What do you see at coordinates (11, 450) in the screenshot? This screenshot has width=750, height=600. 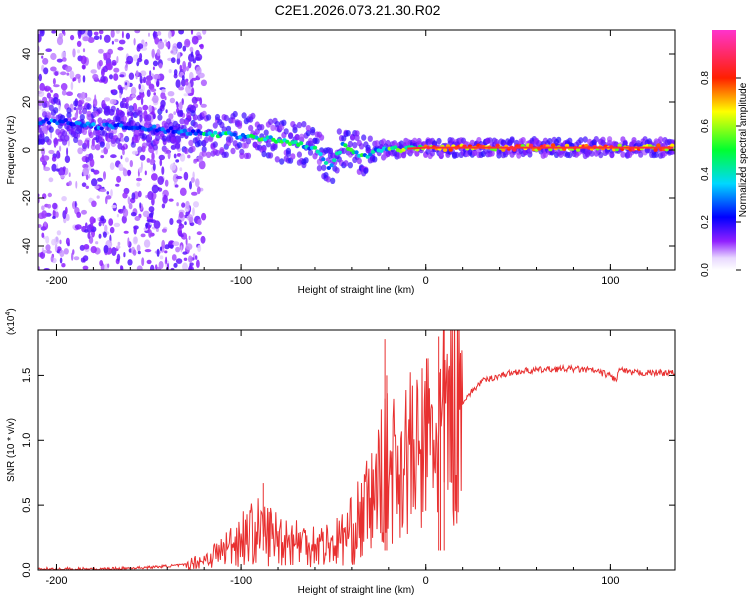 I see `bottom-y-axis-label: SNR (10 * v/v)` at bounding box center [11, 450].